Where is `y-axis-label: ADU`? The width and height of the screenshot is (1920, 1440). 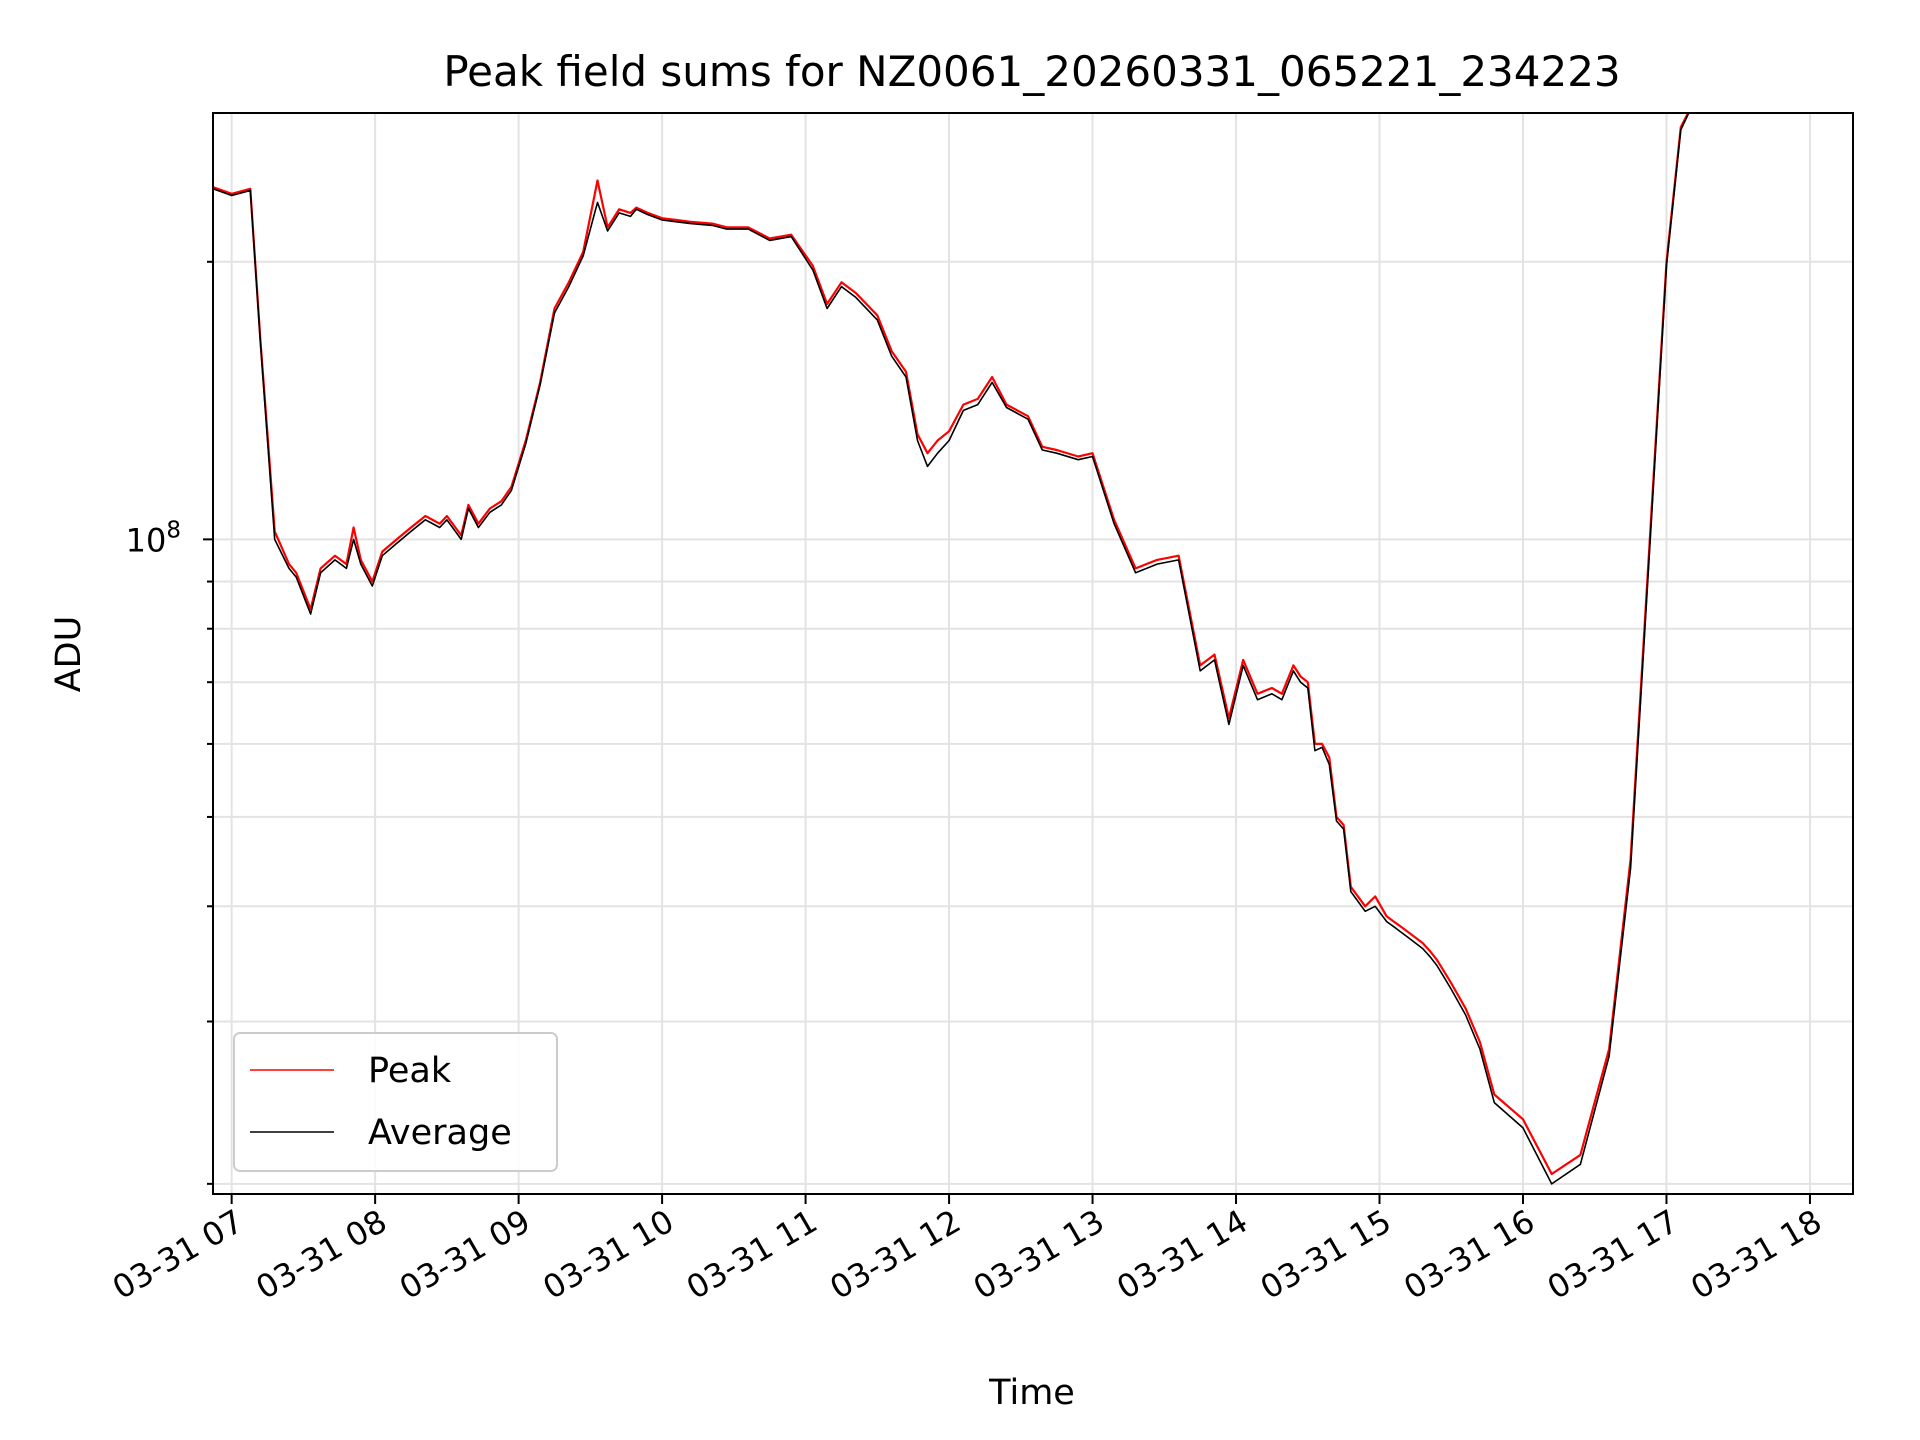
y-axis-label: ADU is located at coordinates (69, 654).